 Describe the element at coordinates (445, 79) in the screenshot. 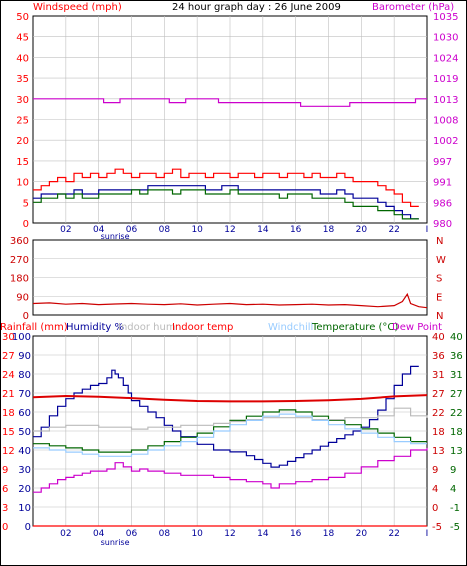

I see `barometer-tick-label: 1019` at that location.